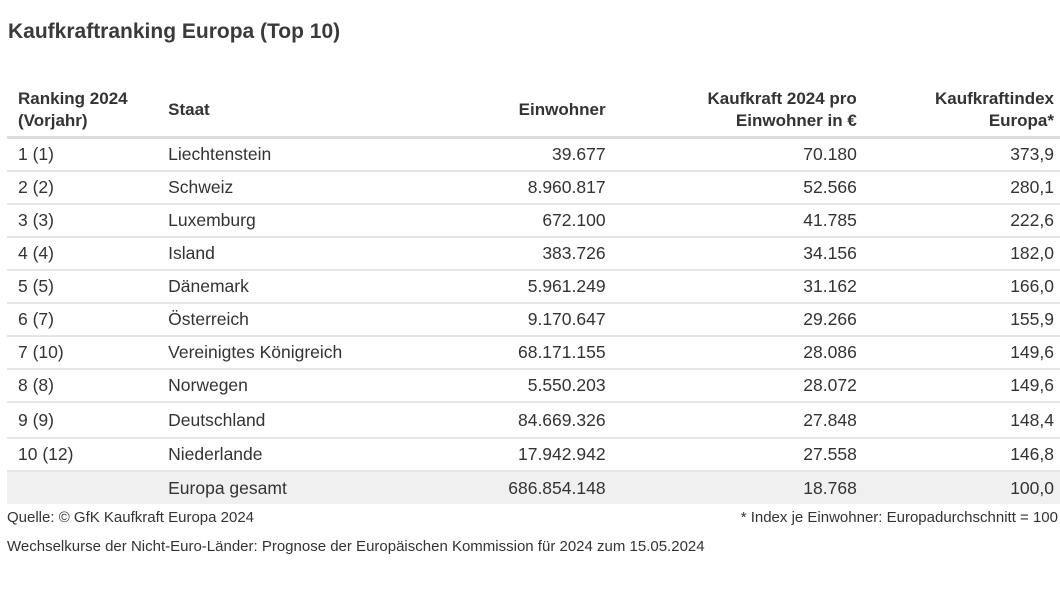 The width and height of the screenshot is (1060, 596). What do you see at coordinates (280, 287) in the screenshot?
I see `cell-state: Dänemark` at bounding box center [280, 287].